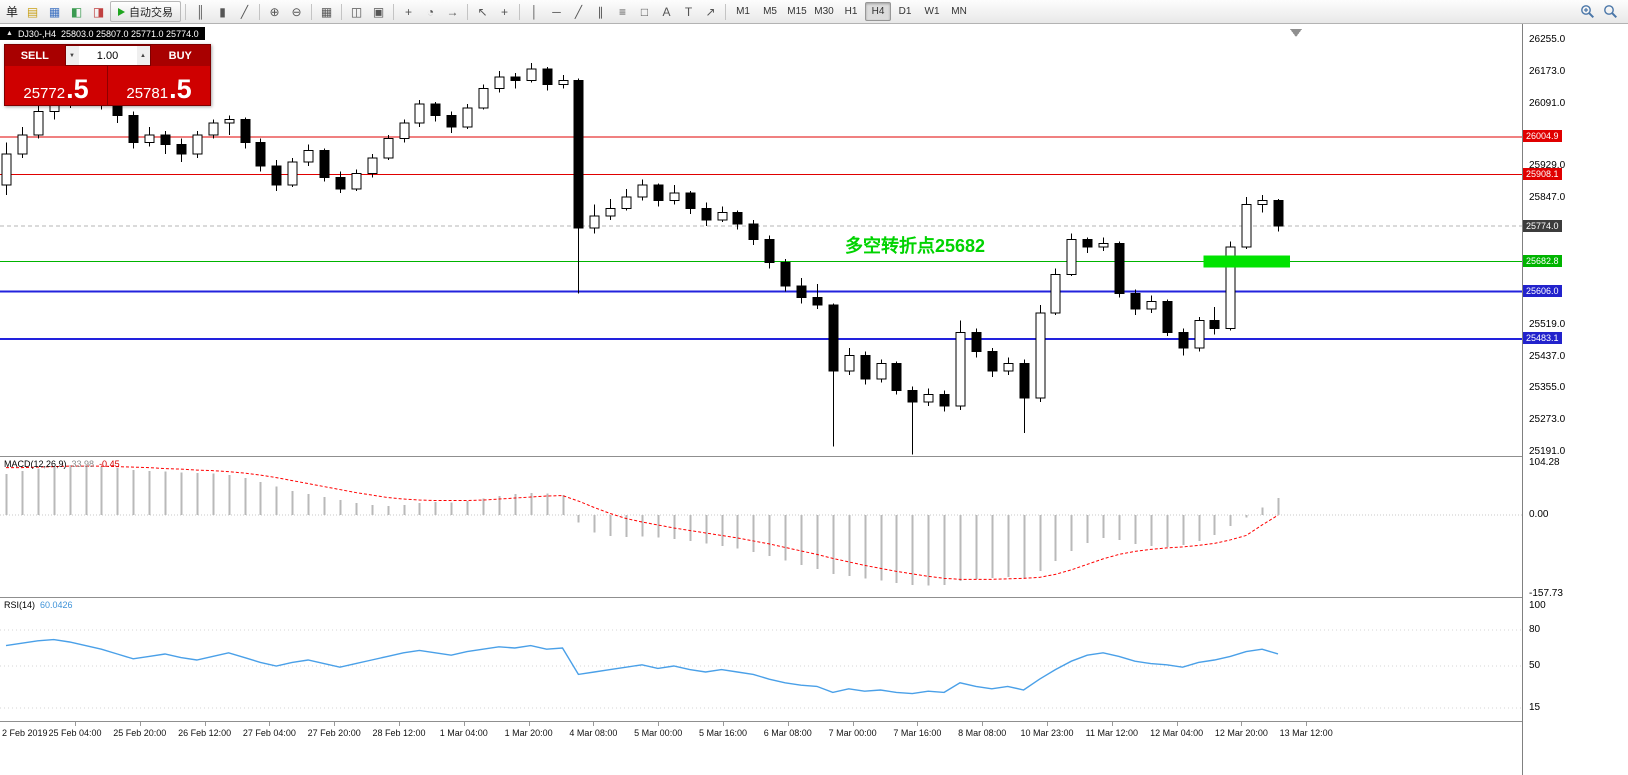 The width and height of the screenshot is (1628, 775). I want to click on macd-signal-line, so click(642, 522).